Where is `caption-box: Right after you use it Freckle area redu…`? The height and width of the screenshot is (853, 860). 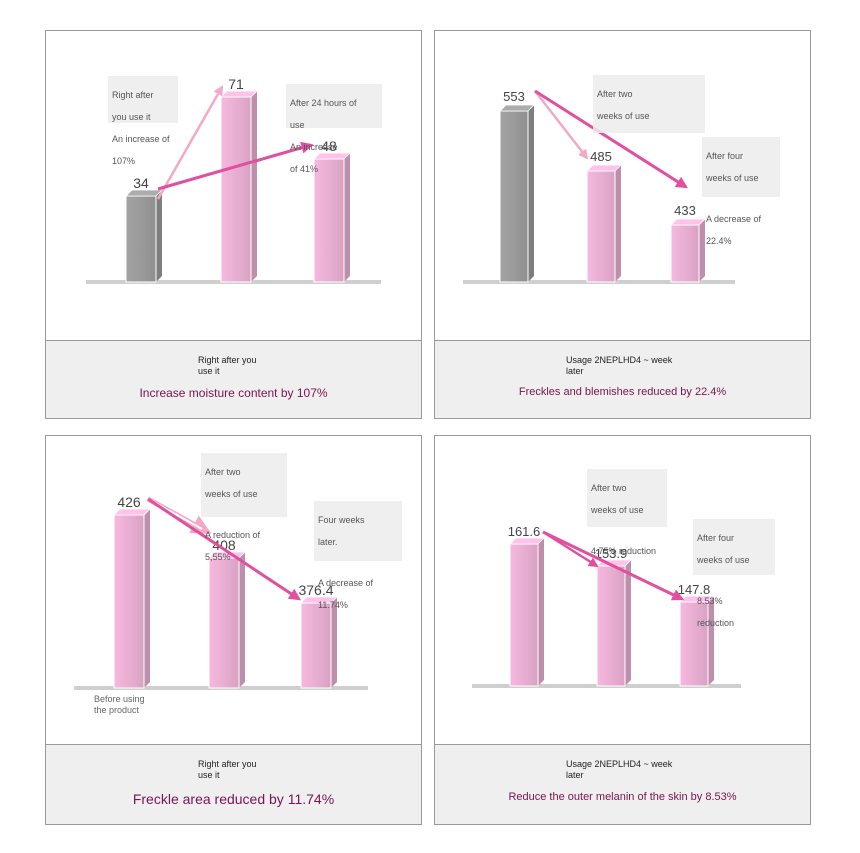
caption-box: Right after you use it Freckle area redu… is located at coordinates (233, 784).